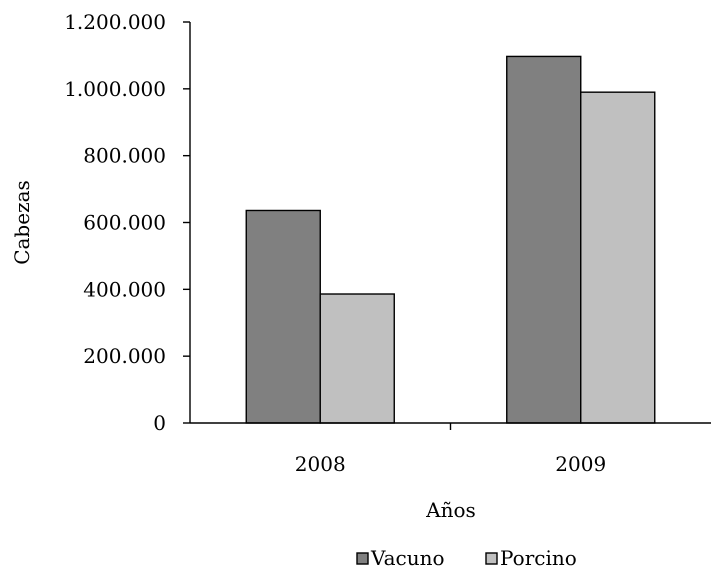  What do you see at coordinates (22, 222) in the screenshot?
I see `y-axis-title: Cabezas` at bounding box center [22, 222].